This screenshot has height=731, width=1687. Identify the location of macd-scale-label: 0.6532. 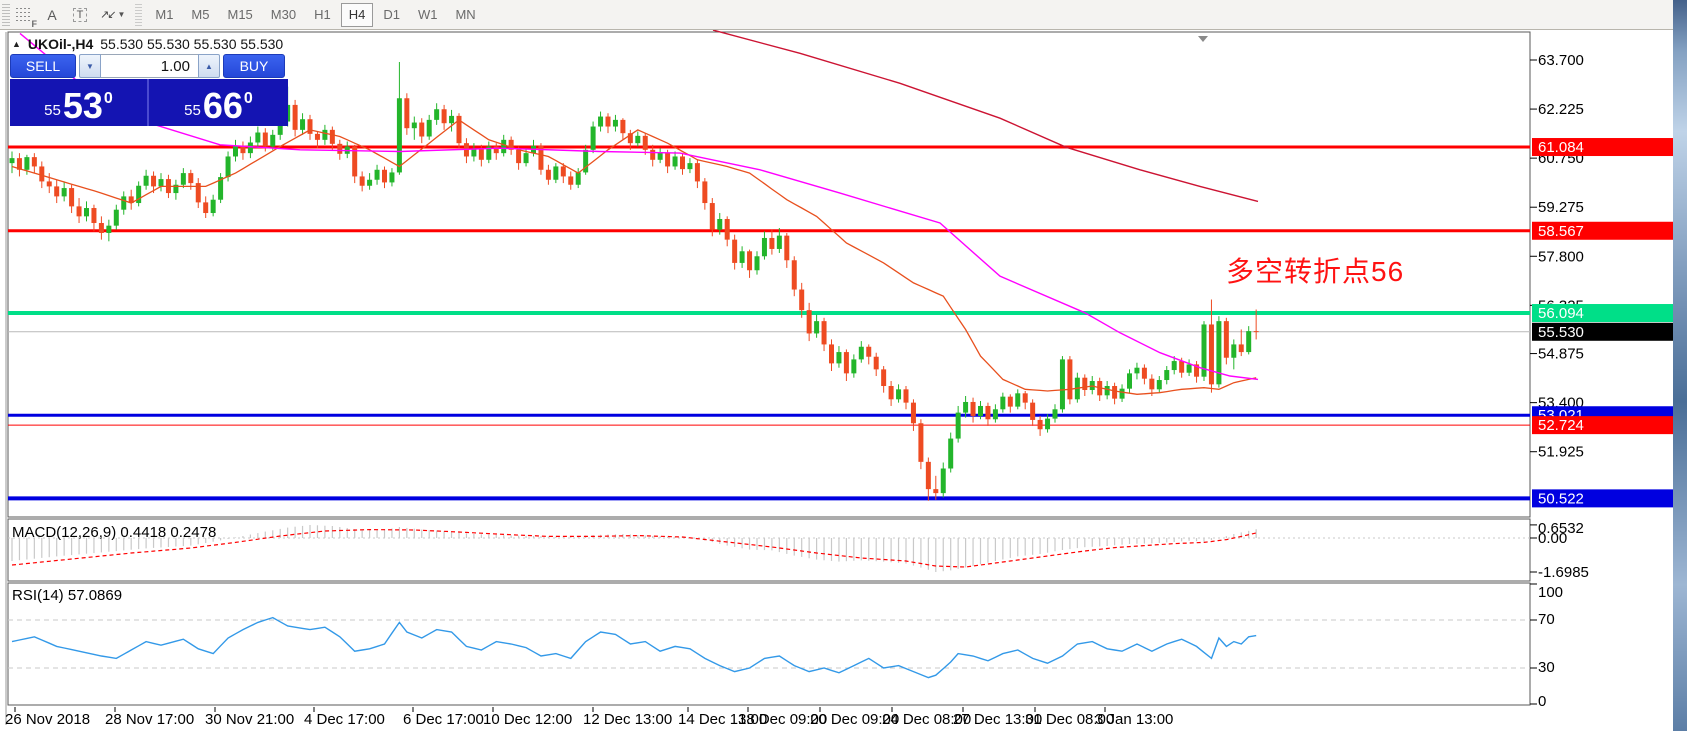
(1561, 528).